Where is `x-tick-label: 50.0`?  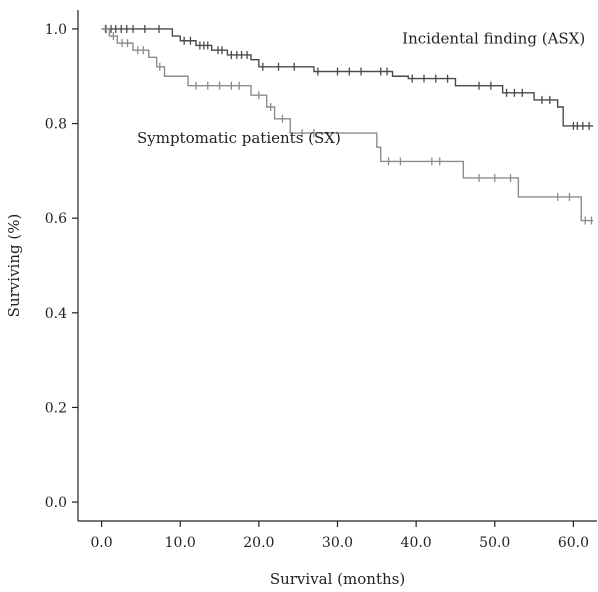
x-tick-label: 50.0 is located at coordinates (494, 543).